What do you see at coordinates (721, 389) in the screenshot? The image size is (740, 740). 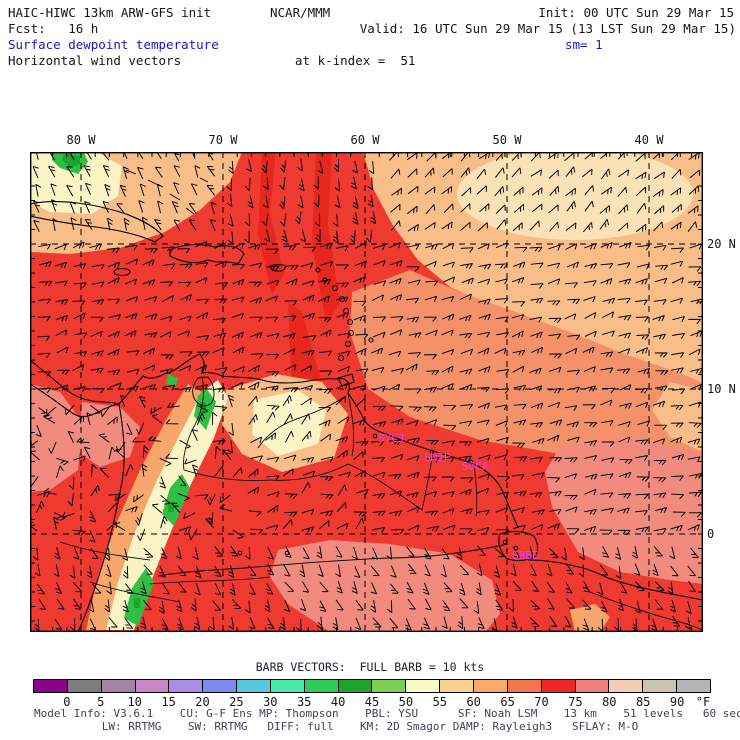 I see `lat-label-10n: 10 N` at bounding box center [721, 389].